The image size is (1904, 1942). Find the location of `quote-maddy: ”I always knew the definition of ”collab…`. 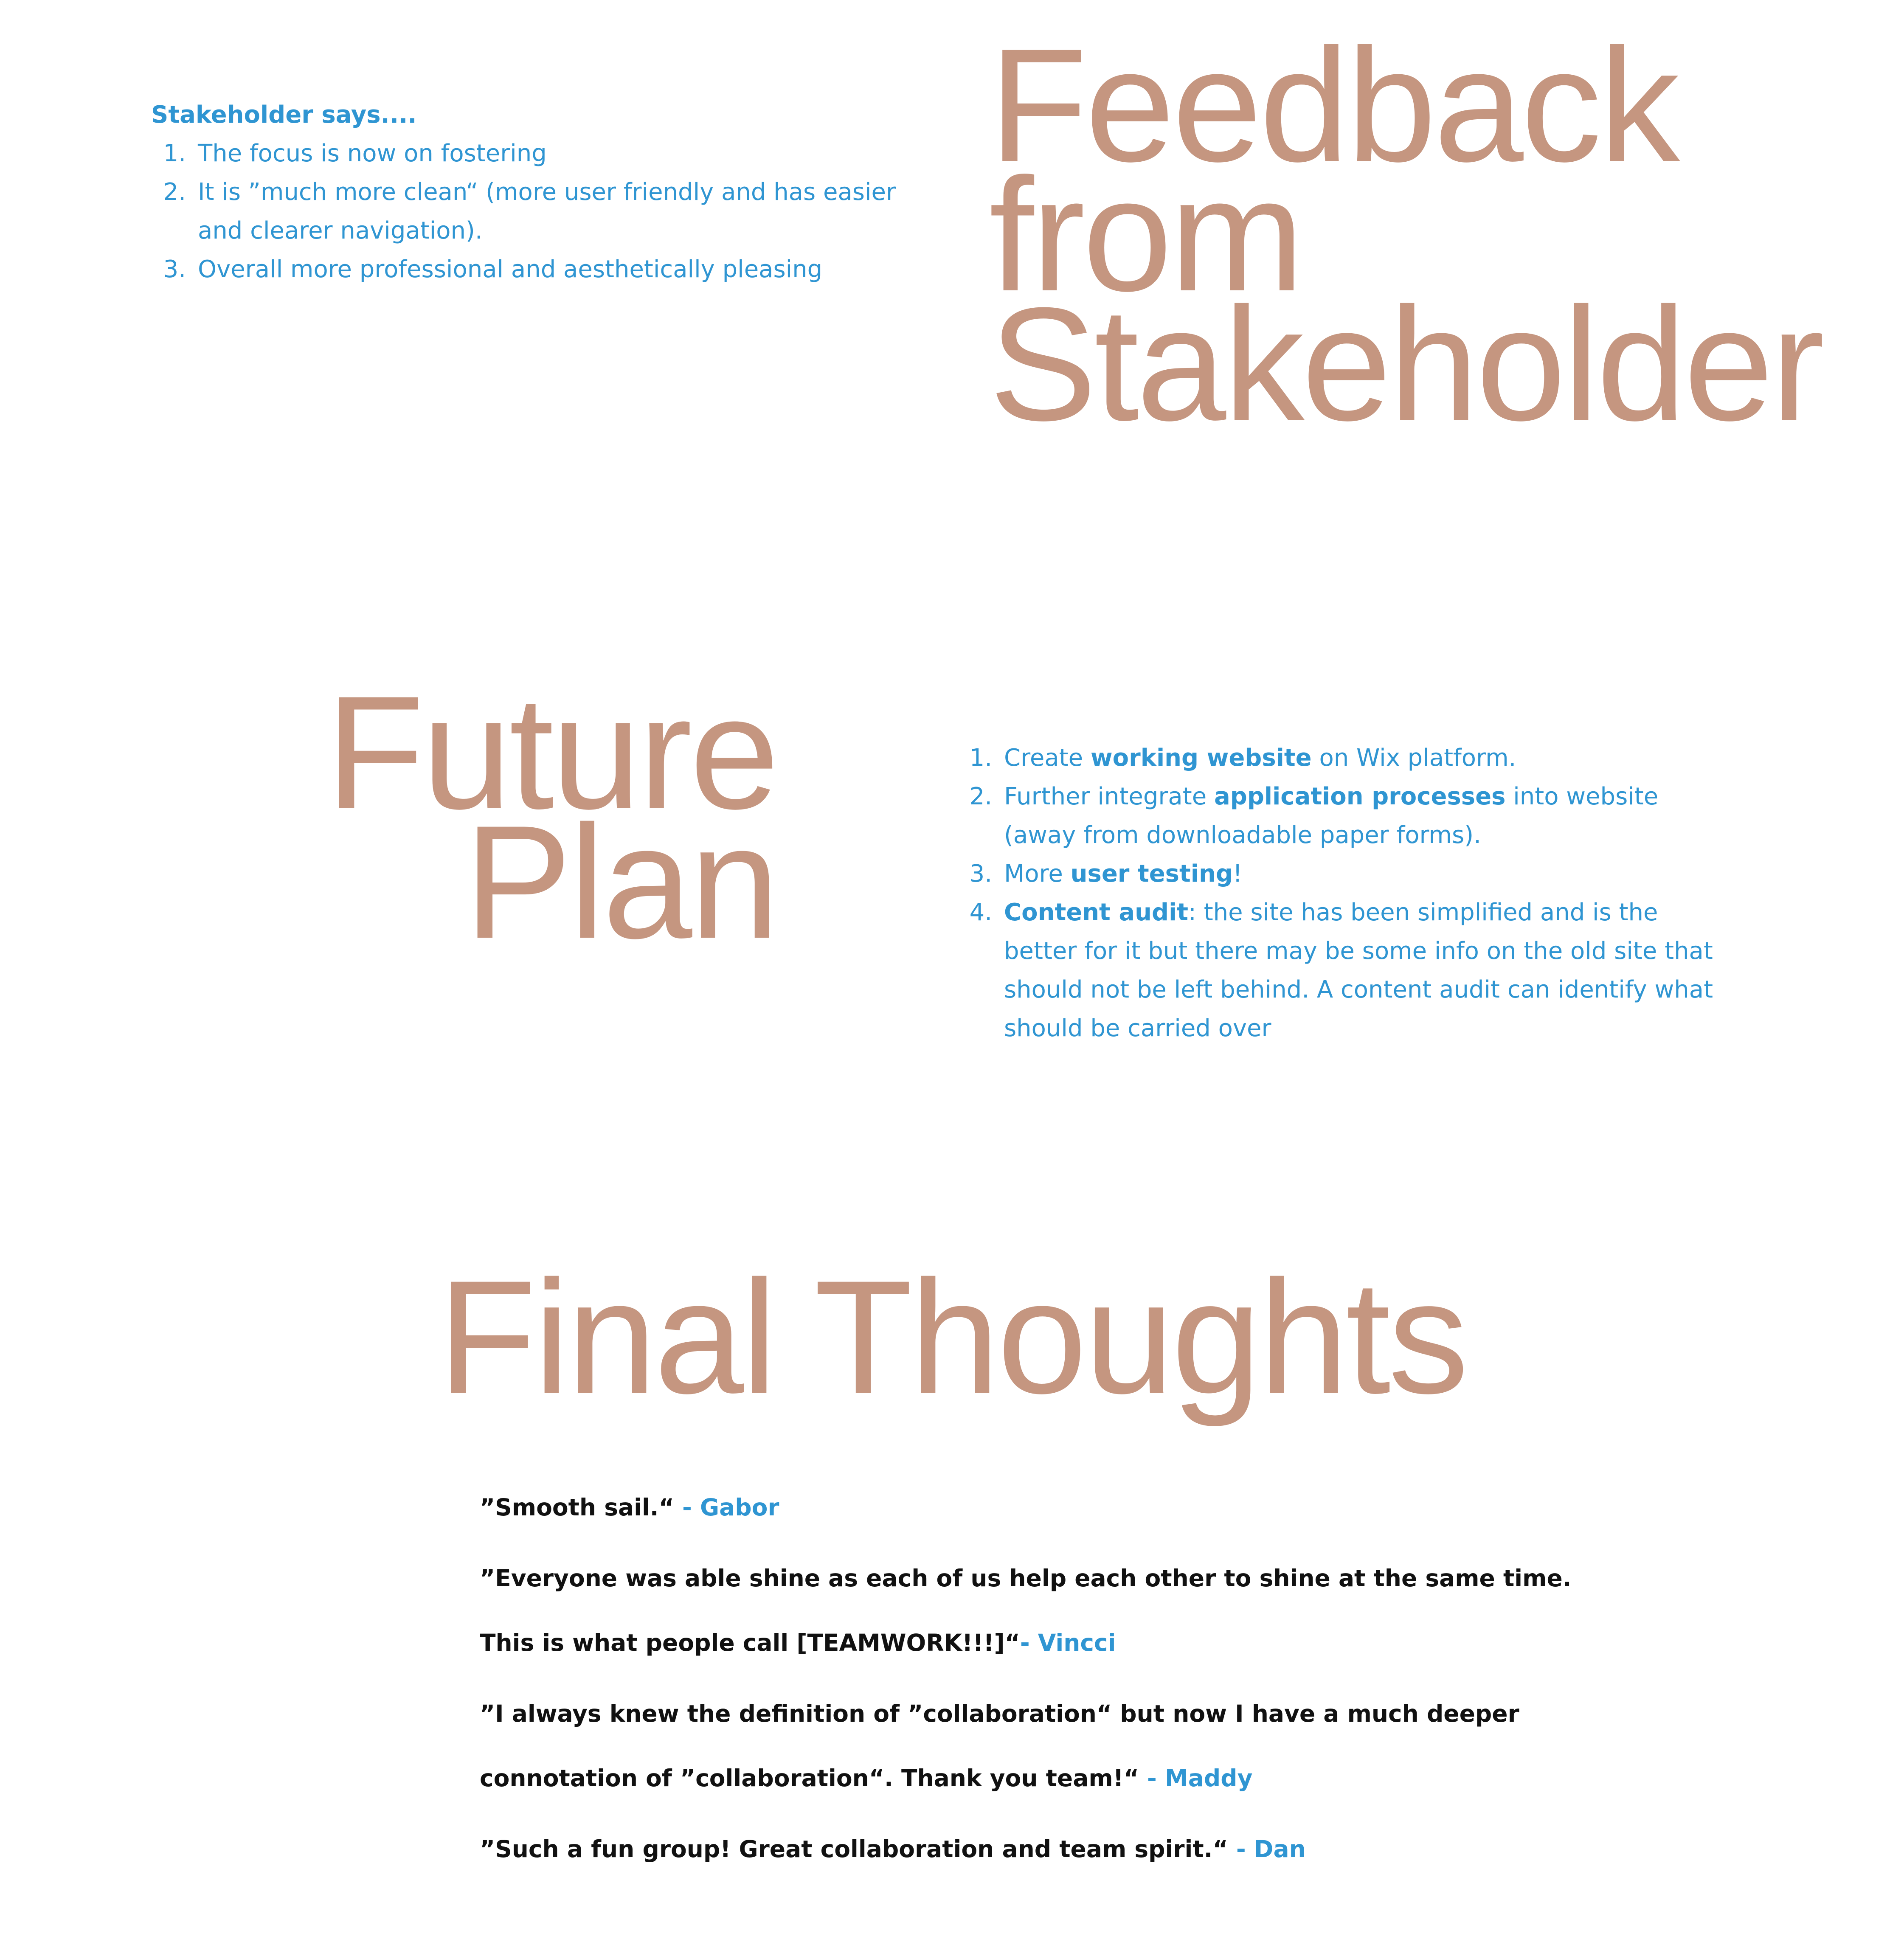

quote-maddy: ”I always knew the definition of ”collab… is located at coordinates (1159, 1745).